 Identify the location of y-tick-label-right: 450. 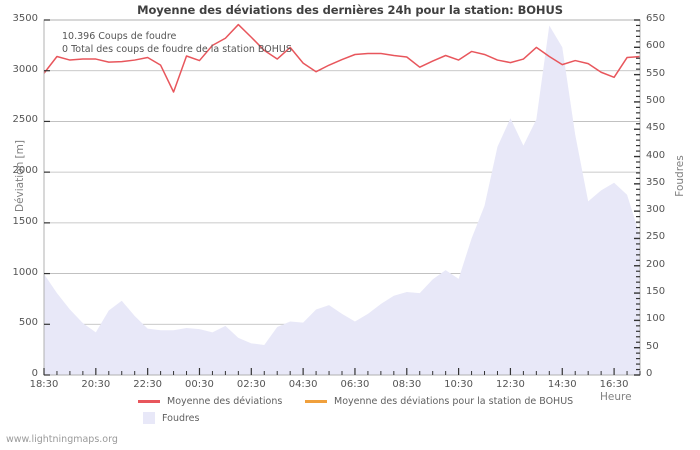
(656, 128).